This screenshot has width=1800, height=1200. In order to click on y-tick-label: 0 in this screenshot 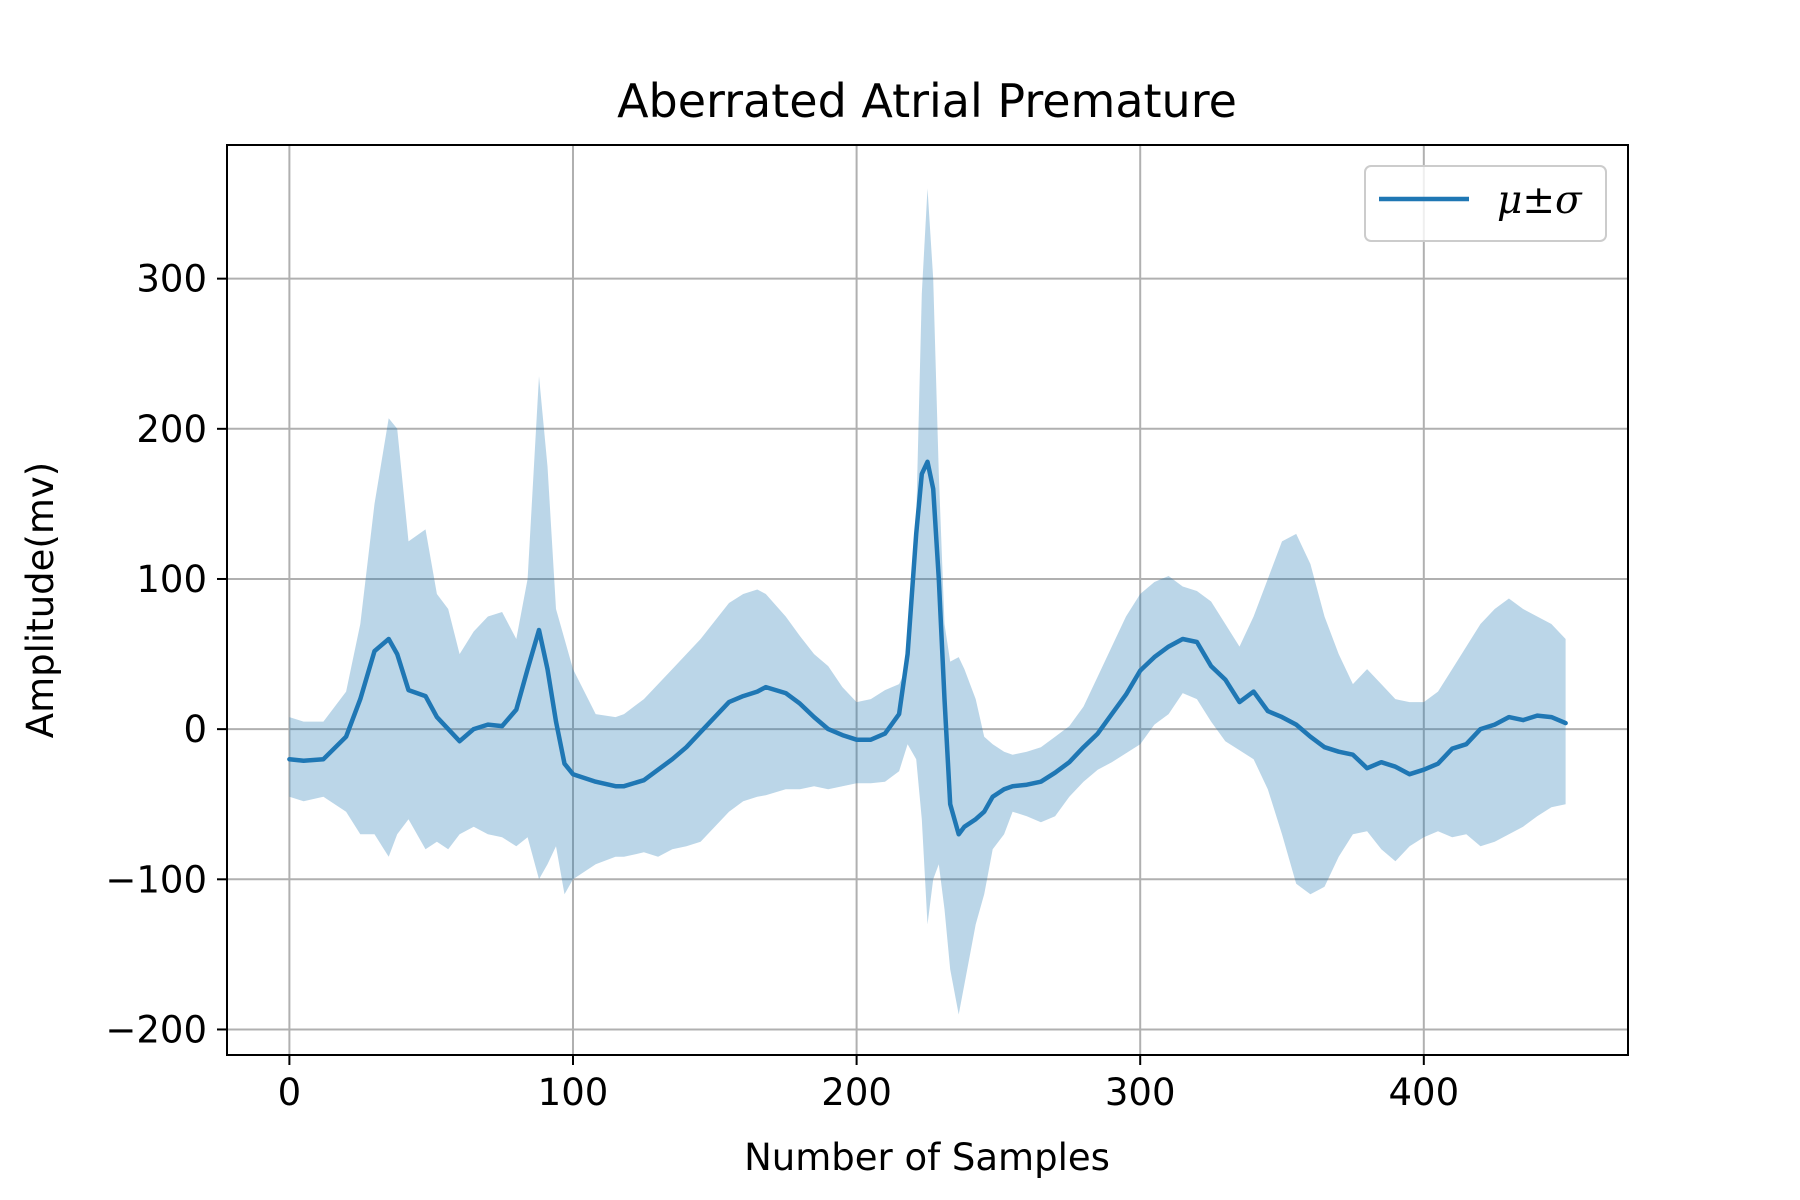, I will do `click(195, 729)`.